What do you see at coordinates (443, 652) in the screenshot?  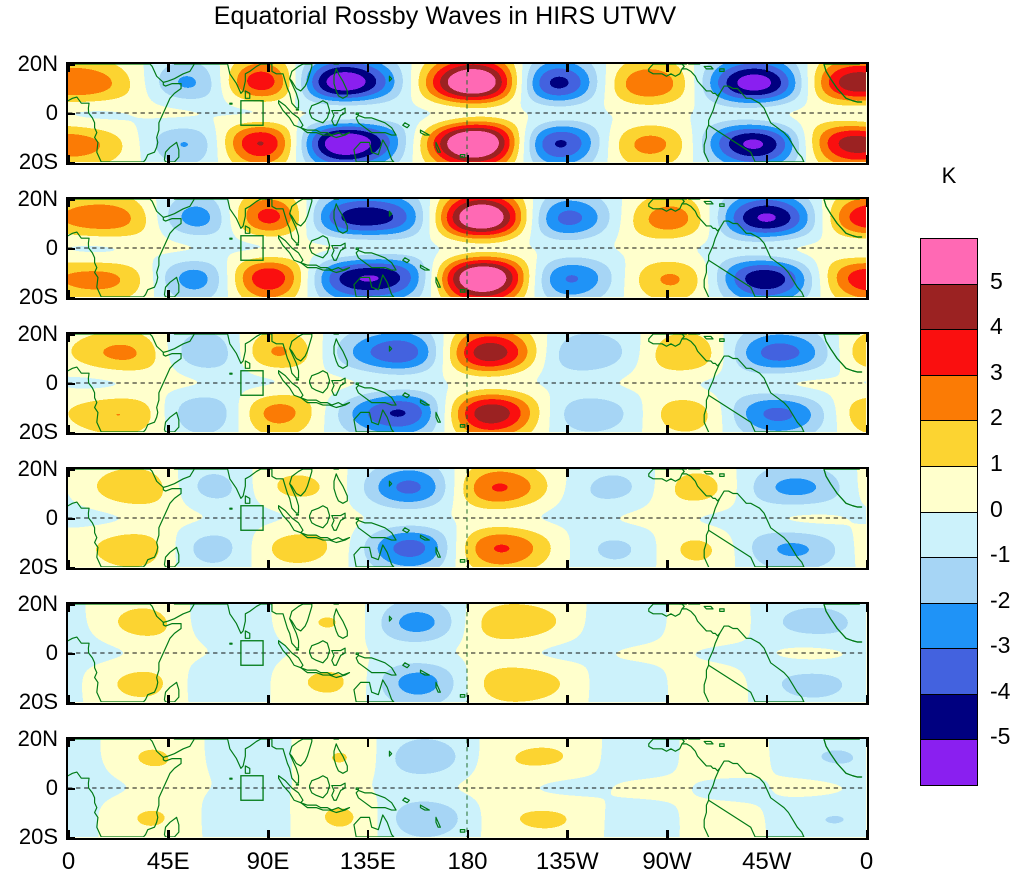 I see `map-panel-5: 20N 0 20S` at bounding box center [443, 652].